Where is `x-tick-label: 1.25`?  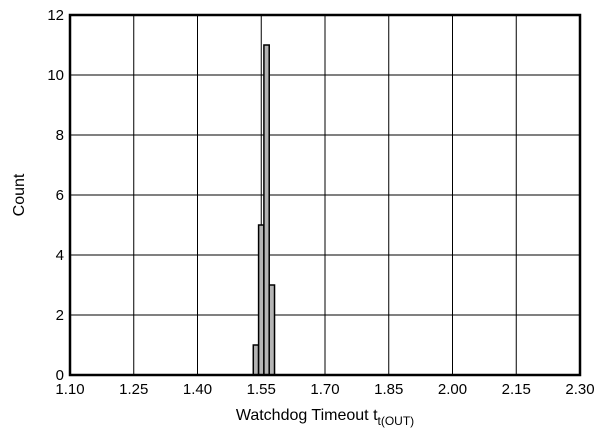 x-tick-label: 1.25 is located at coordinates (133, 389).